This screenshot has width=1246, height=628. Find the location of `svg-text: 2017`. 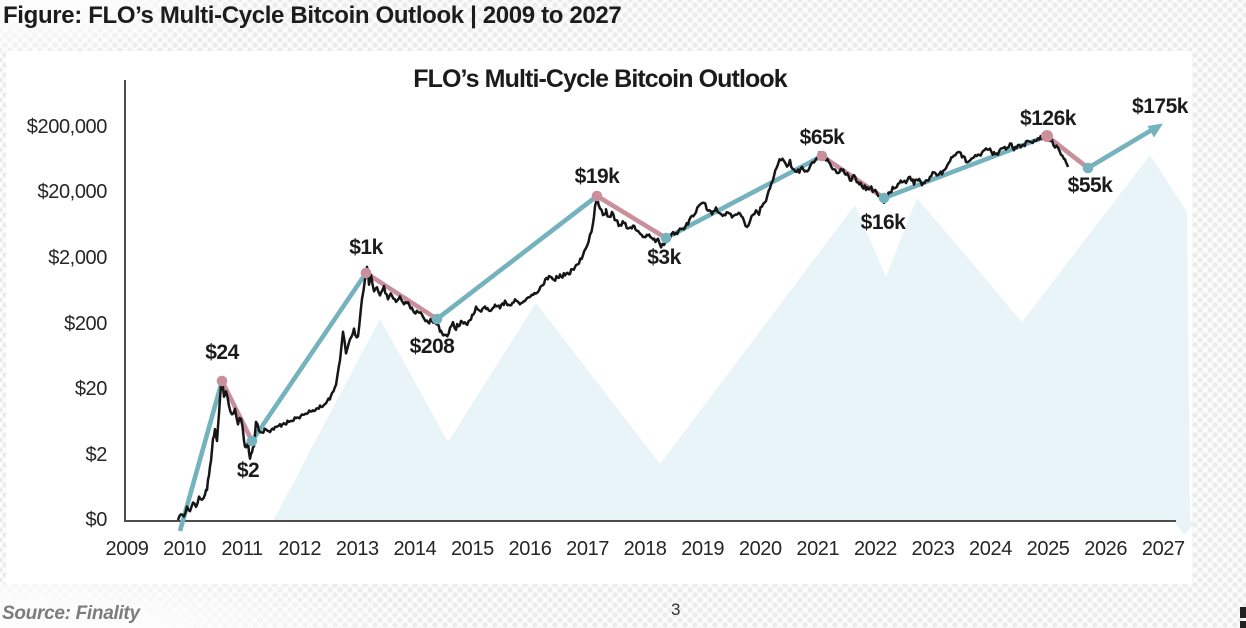

svg-text: 2017 is located at coordinates (587, 549).